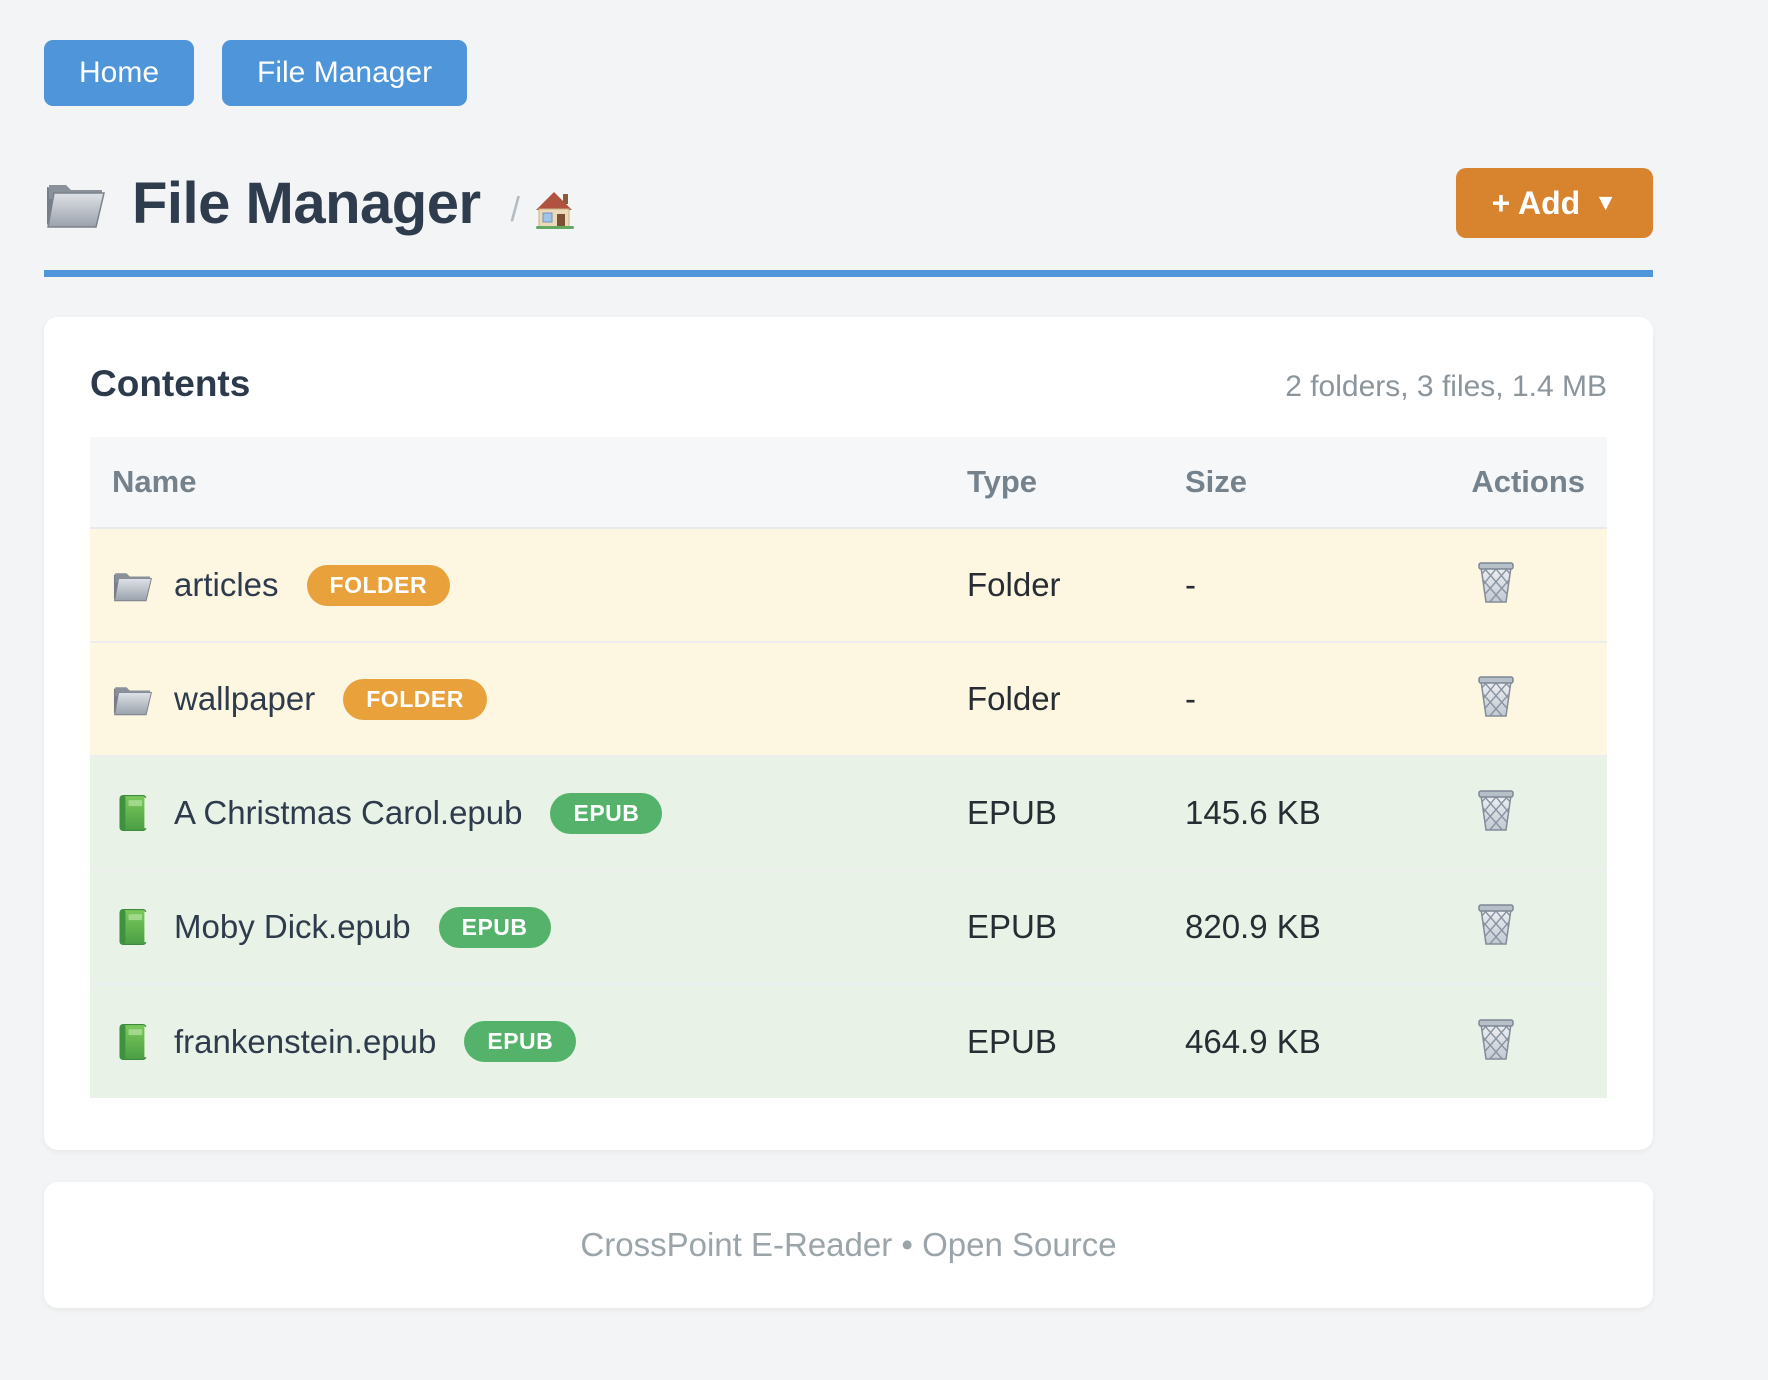  What do you see at coordinates (305, 1041) in the screenshot?
I see `file-name: frankenstein.epub` at bounding box center [305, 1041].